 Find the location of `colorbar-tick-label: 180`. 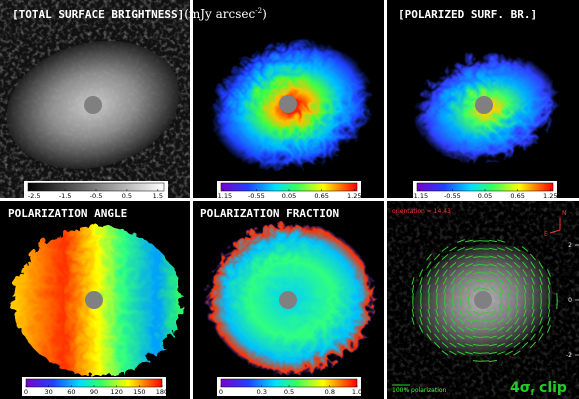

colorbar-tick-label: 180 is located at coordinates (162, 392).